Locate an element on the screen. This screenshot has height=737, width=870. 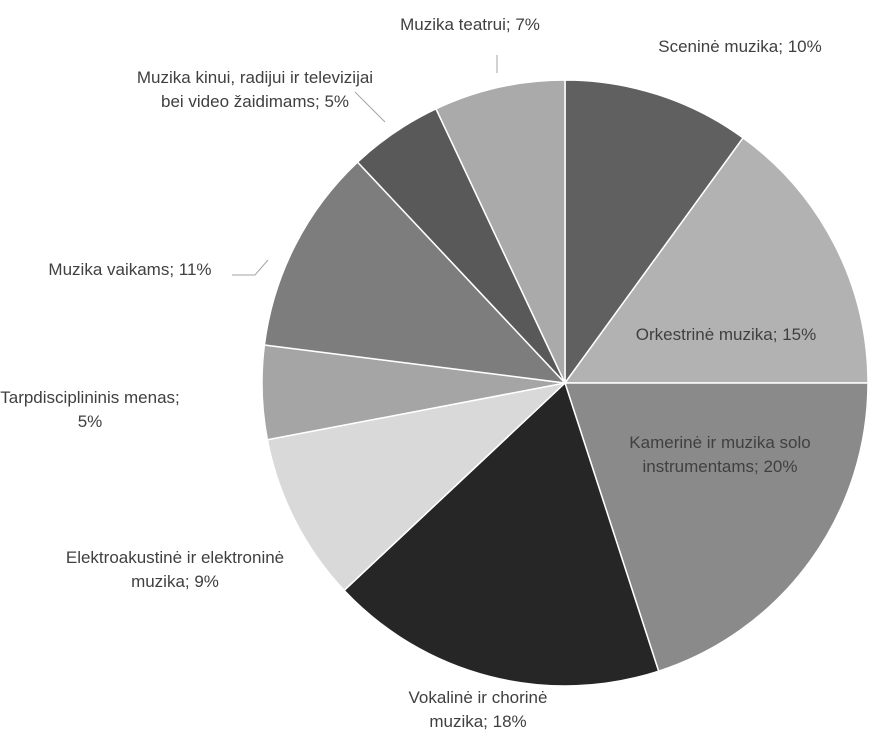
slice-label: Tarpdisciplininis menas; 5% is located at coordinates (90, 409).